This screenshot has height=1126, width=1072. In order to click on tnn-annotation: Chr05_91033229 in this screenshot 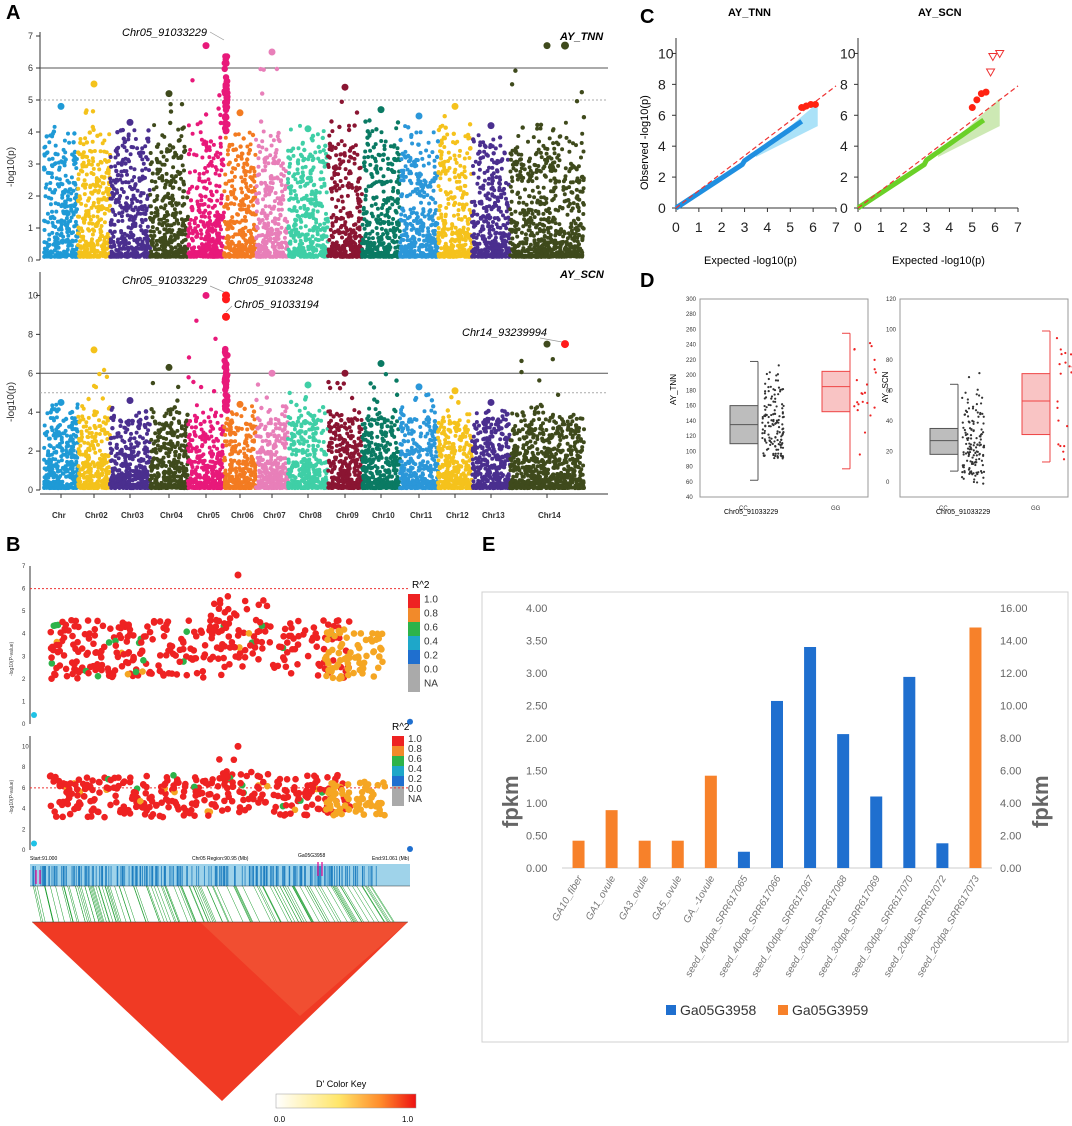, I will do `click(164, 33)`.